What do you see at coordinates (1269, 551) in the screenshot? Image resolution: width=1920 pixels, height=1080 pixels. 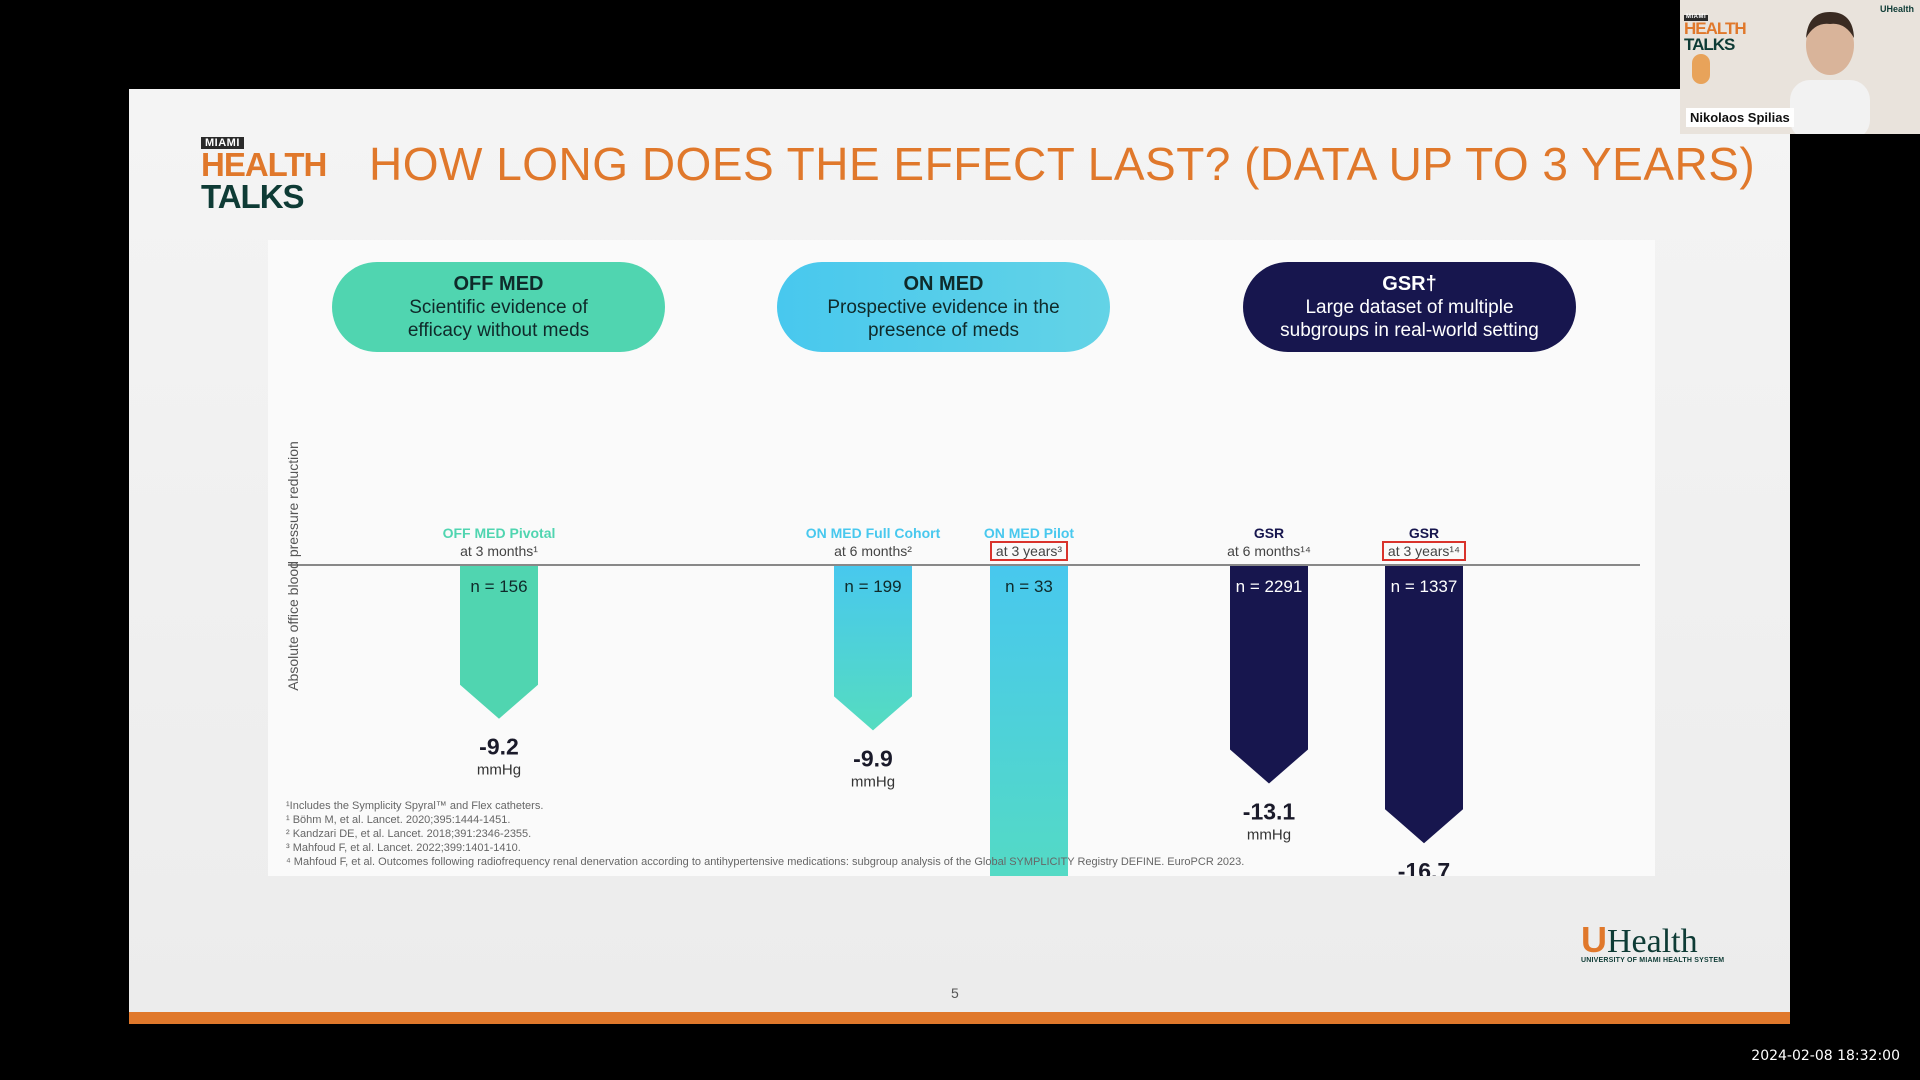 I see `column-time: at 6 months¹⁴` at bounding box center [1269, 551].